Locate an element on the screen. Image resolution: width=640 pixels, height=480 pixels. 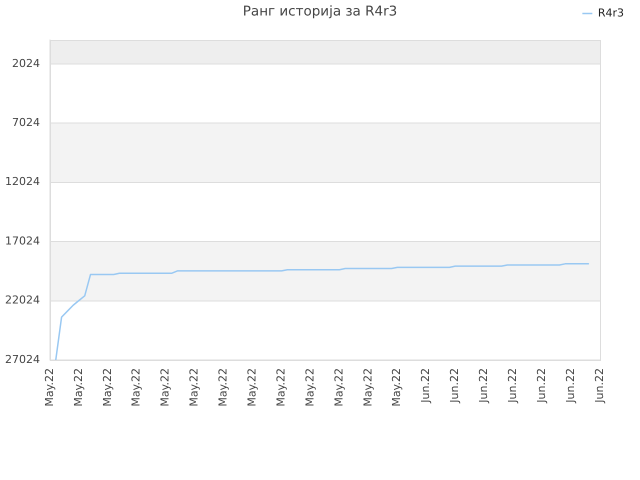
legend-label: R4r3 is located at coordinates (611, 13).